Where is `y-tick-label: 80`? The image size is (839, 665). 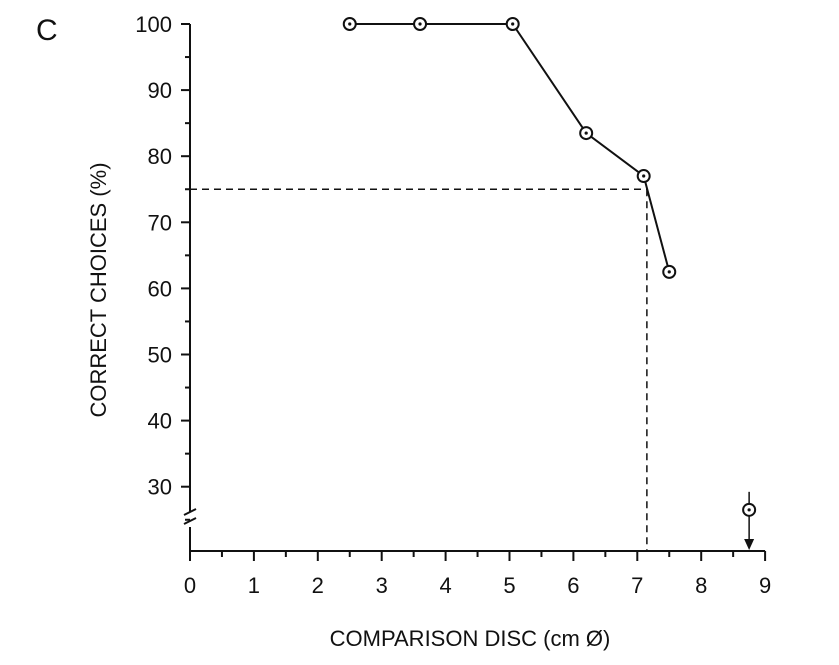 y-tick-label: 80 is located at coordinates (160, 156).